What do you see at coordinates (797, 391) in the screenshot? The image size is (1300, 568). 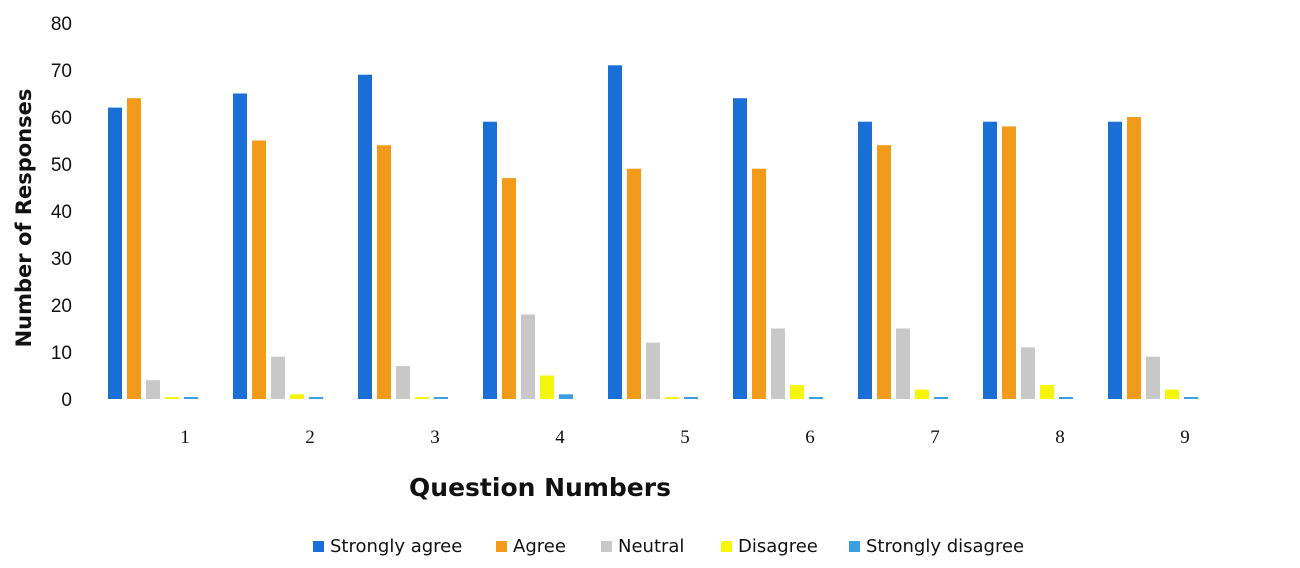 I see `bar-disagree-q6` at bounding box center [797, 391].